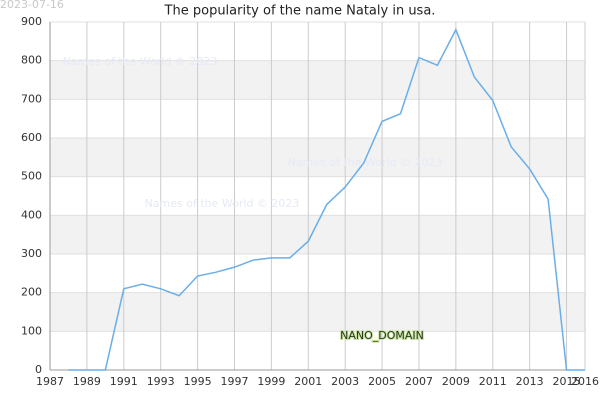  What do you see at coordinates (50, 381) in the screenshot?
I see `x-tick-label: 1987` at bounding box center [50, 381].